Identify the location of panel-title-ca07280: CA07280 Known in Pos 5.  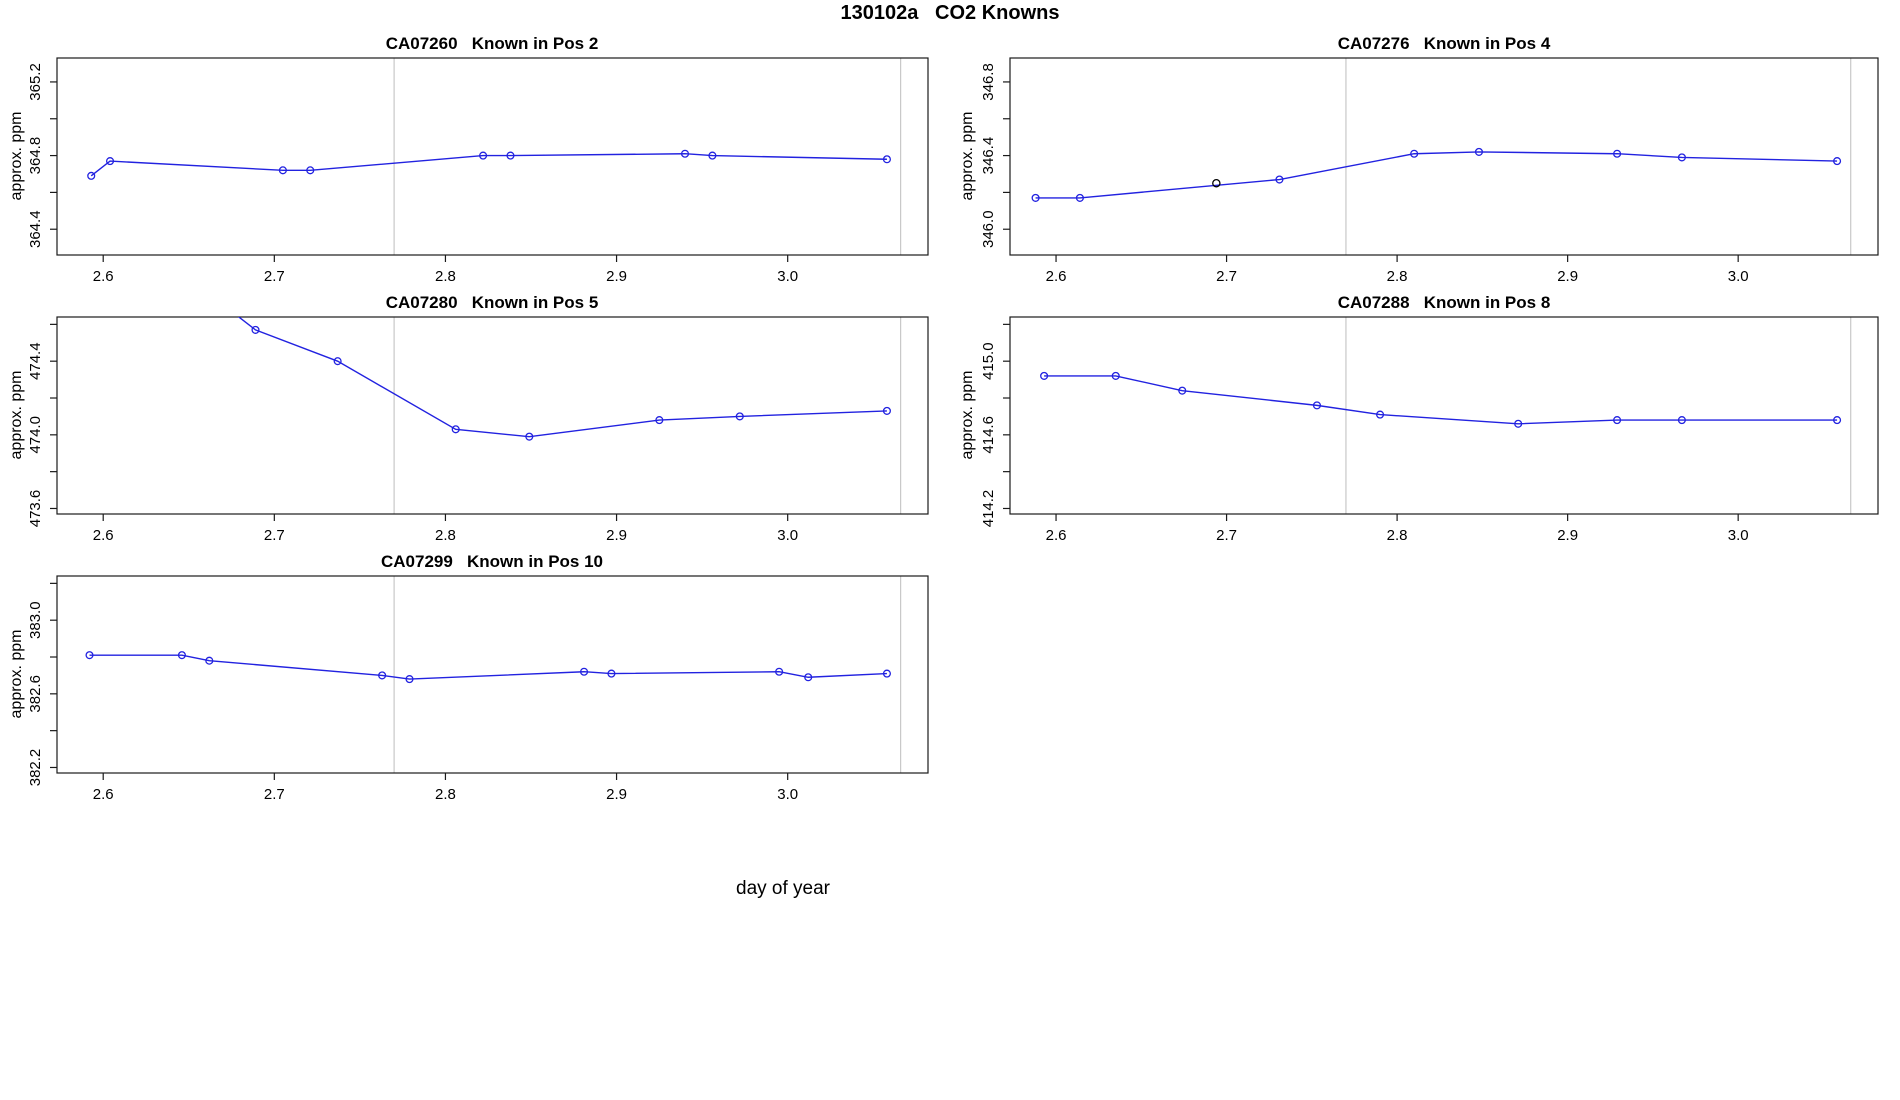
(492, 302).